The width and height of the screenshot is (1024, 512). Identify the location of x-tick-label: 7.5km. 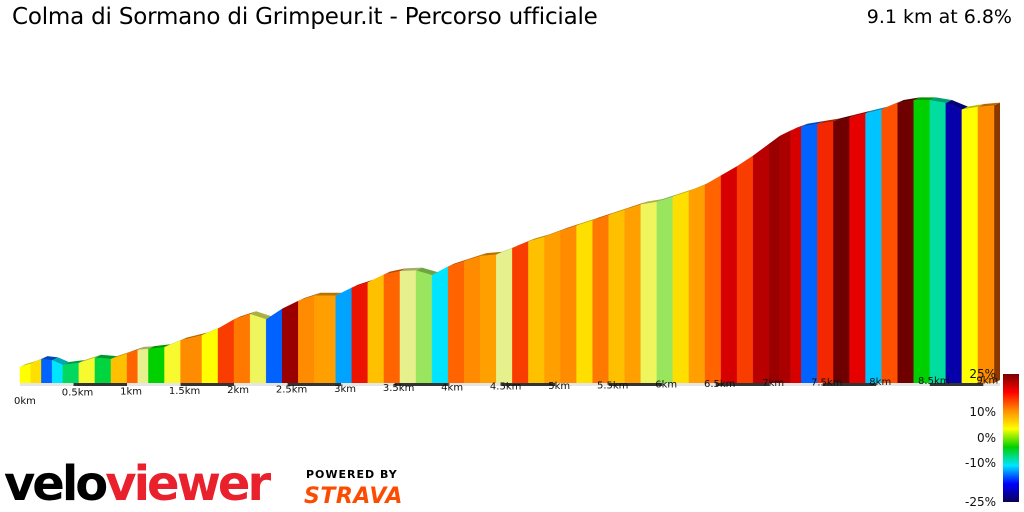
(826, 383).